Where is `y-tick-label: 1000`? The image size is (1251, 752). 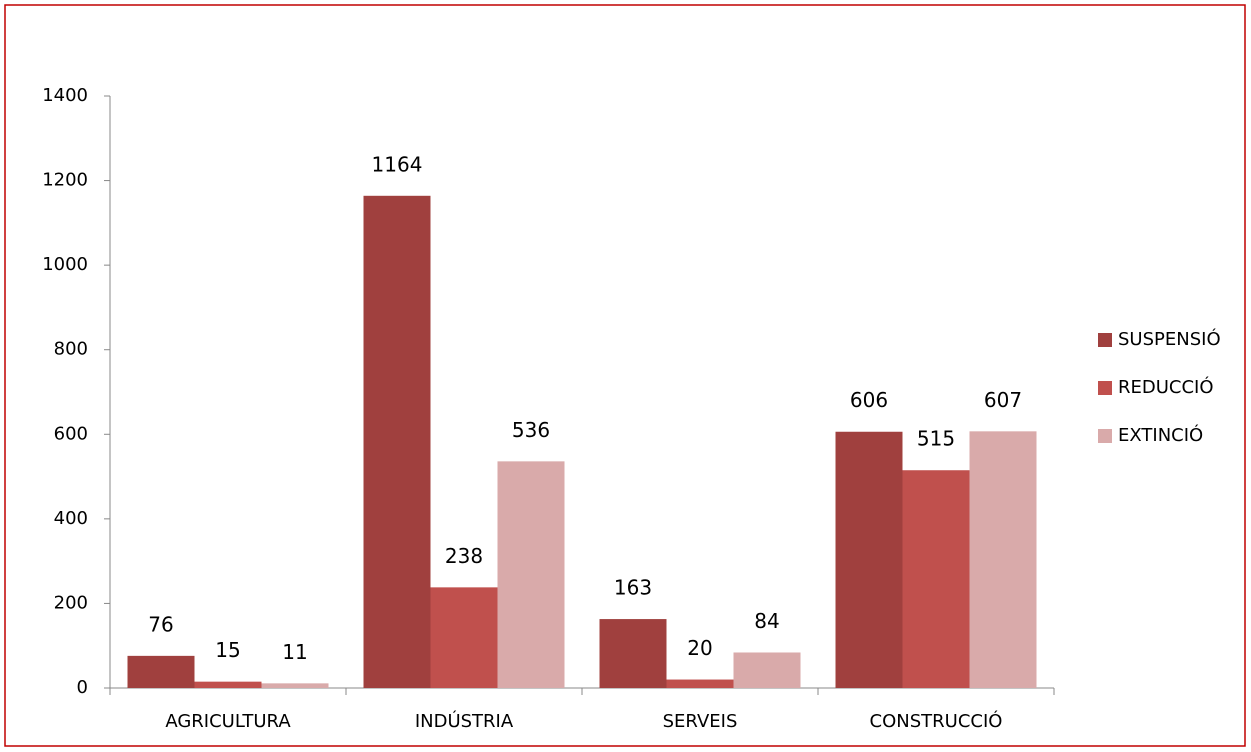
y-tick-label: 1000 is located at coordinates (65, 264).